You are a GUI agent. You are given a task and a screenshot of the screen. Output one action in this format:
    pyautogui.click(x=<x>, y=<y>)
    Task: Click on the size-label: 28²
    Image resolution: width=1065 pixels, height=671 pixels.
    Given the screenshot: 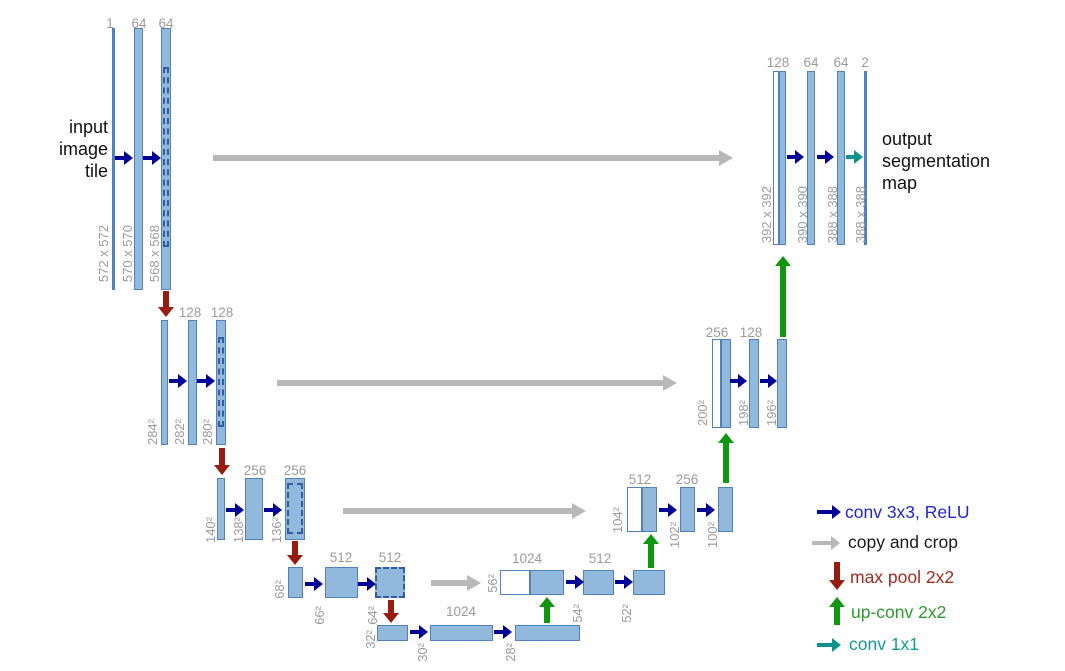 What is the action you would take?
    pyautogui.click(x=510, y=652)
    